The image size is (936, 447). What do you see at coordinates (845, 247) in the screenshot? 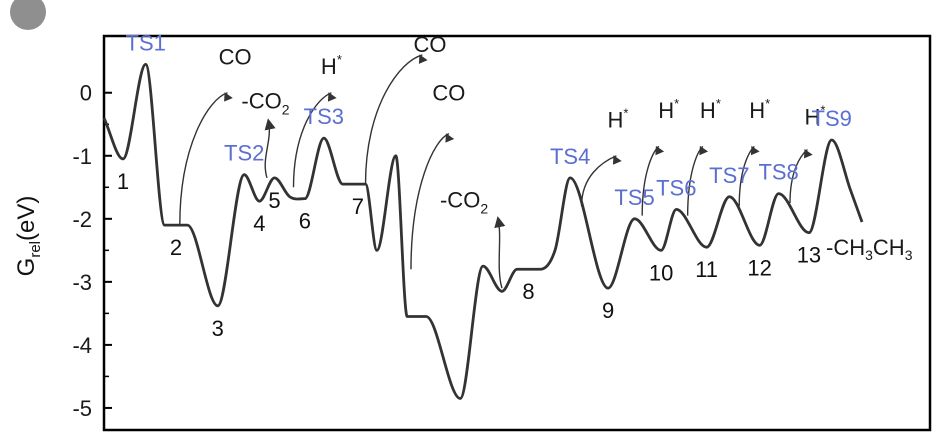
I see `product-label-part1: -CH` at bounding box center [845, 247].